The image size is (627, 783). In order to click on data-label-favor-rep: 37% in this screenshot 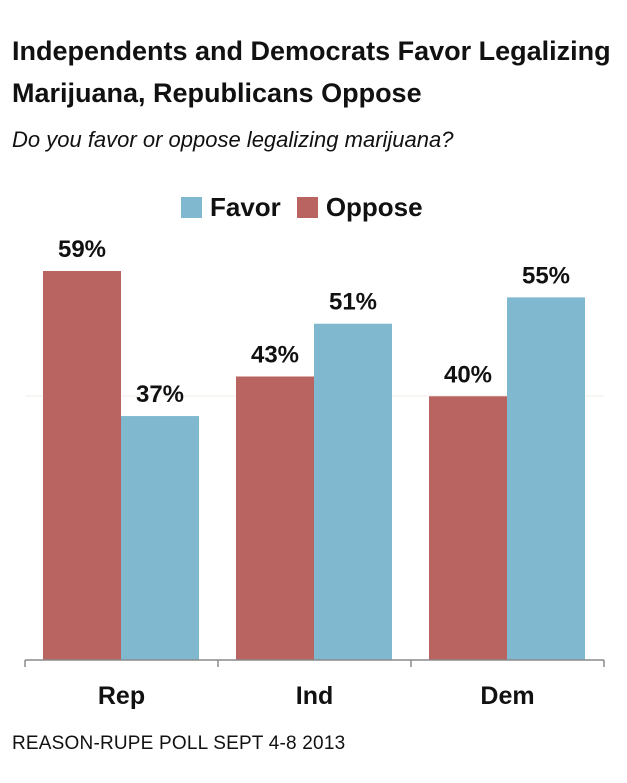, I will do `click(160, 394)`.